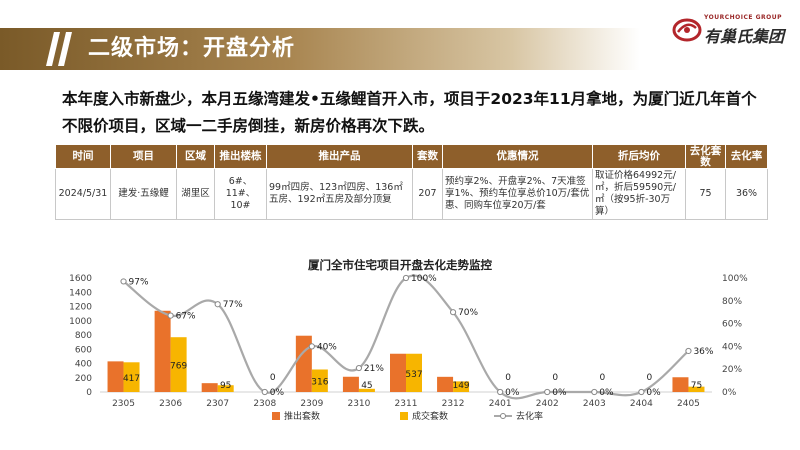 Image resolution: width=800 pixels, height=450 pixels. What do you see at coordinates (732, 347) in the screenshot?
I see `right-tick-label: 40%` at bounding box center [732, 347].